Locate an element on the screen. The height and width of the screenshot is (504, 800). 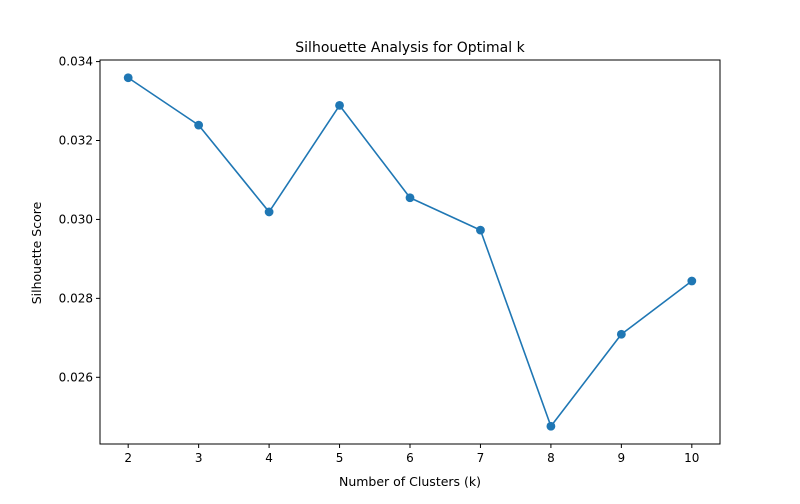
y-tick-label: 0.030 is located at coordinates (76, 219).